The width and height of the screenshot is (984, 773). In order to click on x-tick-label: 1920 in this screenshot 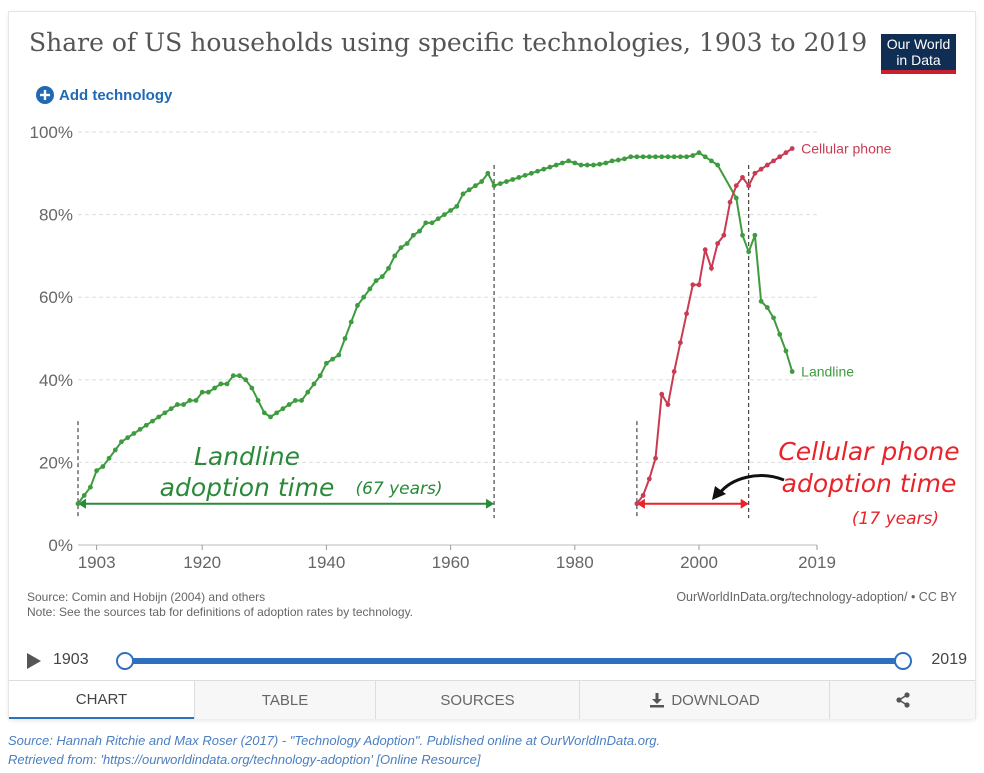, I will do `click(202, 562)`.